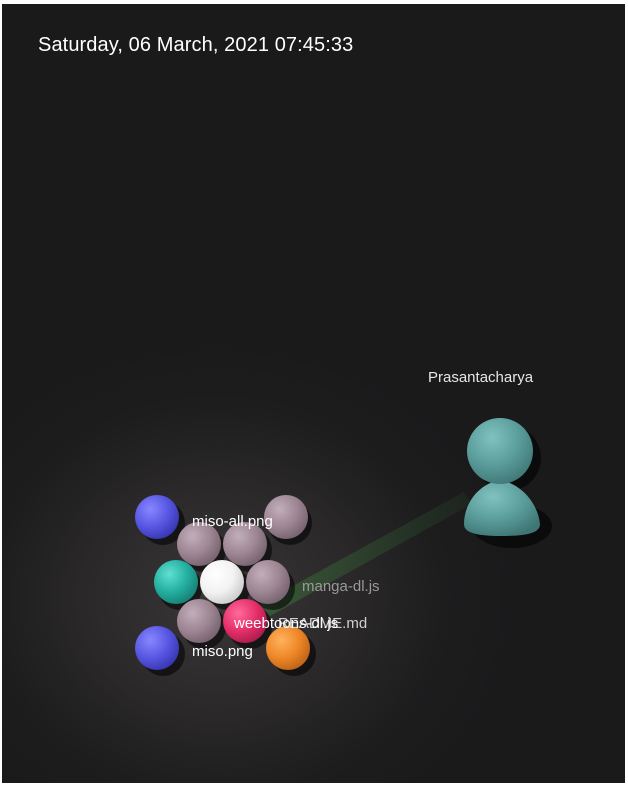 Image resolution: width=628 pixels, height=787 pixels. What do you see at coordinates (196, 45) in the screenshot?
I see `date-time-display: Saturday, 06 March, 2021 07:45:33` at bounding box center [196, 45].